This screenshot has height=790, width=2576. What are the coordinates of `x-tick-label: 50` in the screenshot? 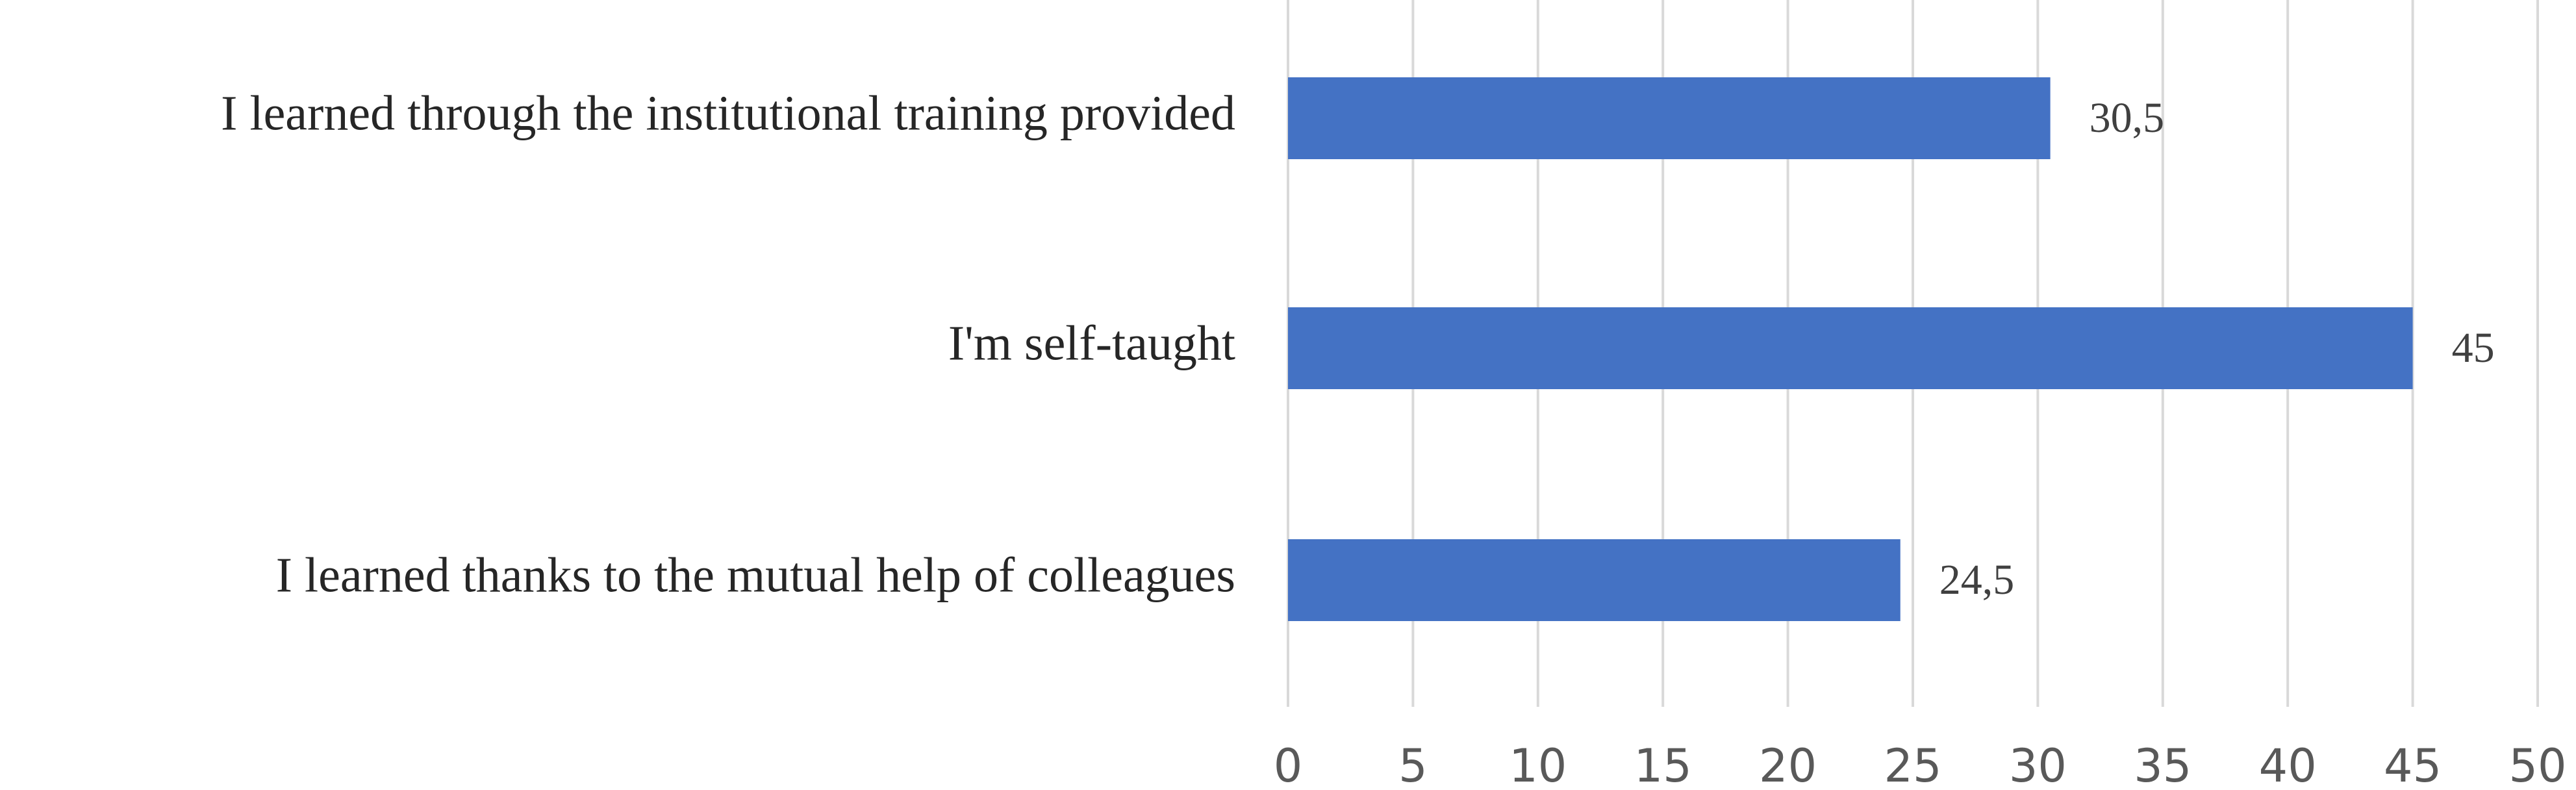 It's located at (2537, 765).